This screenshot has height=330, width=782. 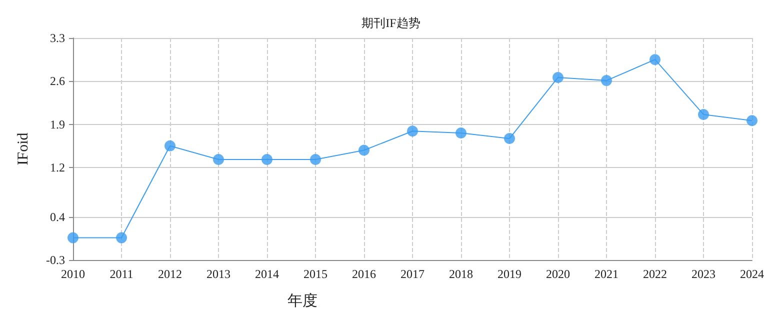 What do you see at coordinates (57, 81) in the screenshot?
I see `y-tick-label: 2.6` at bounding box center [57, 81].